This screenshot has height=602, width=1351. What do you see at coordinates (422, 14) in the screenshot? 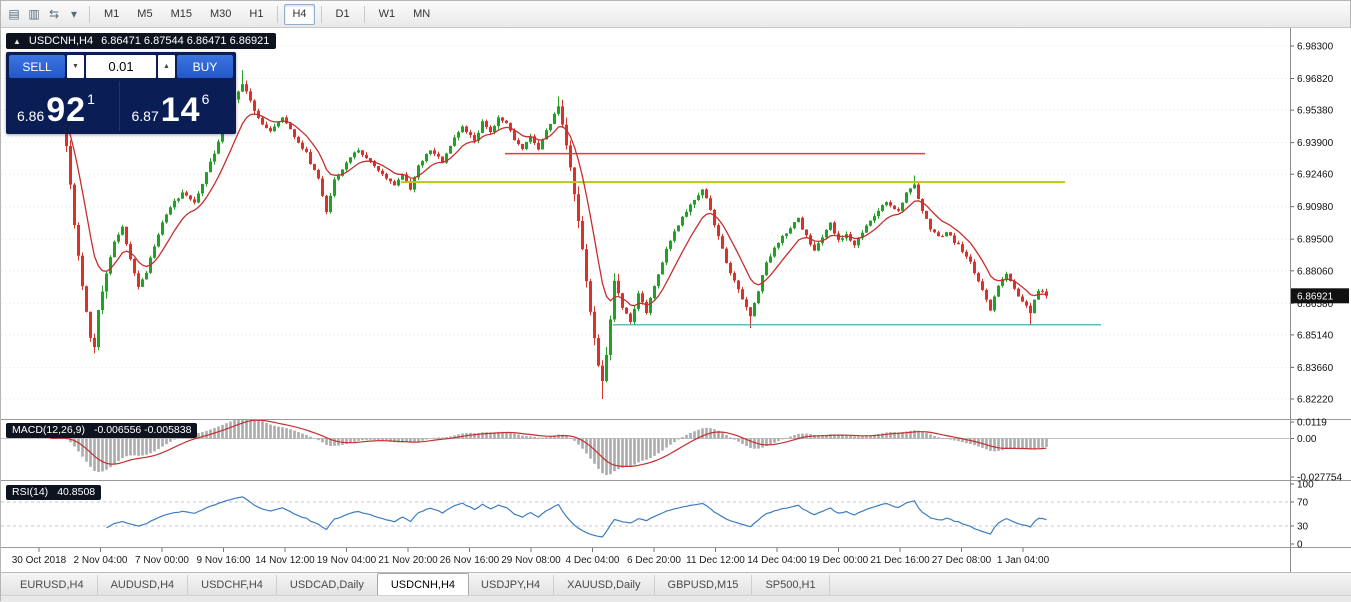
I see `timeframe-mn: MN` at bounding box center [422, 14].